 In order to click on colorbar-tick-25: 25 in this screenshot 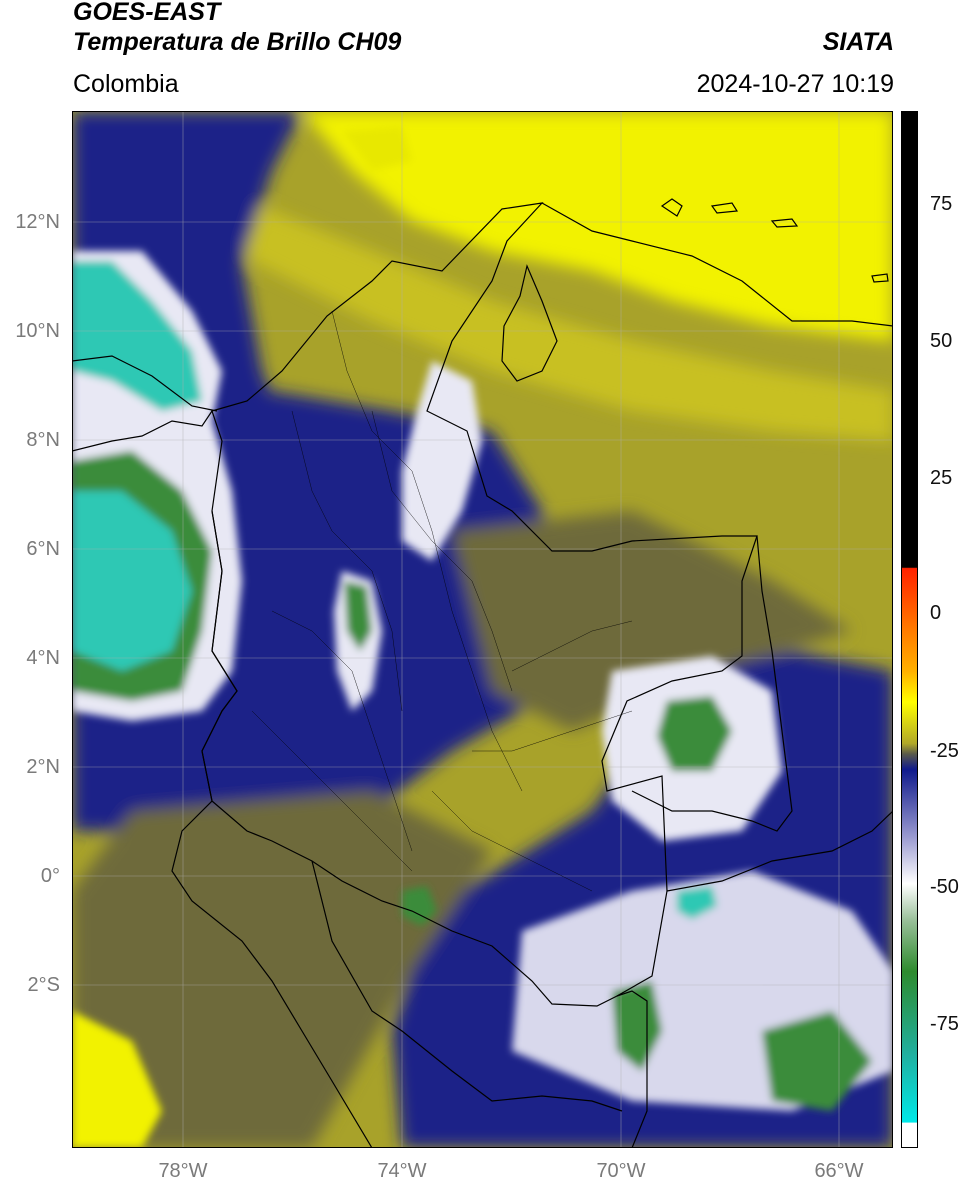, I will do `click(941, 478)`.